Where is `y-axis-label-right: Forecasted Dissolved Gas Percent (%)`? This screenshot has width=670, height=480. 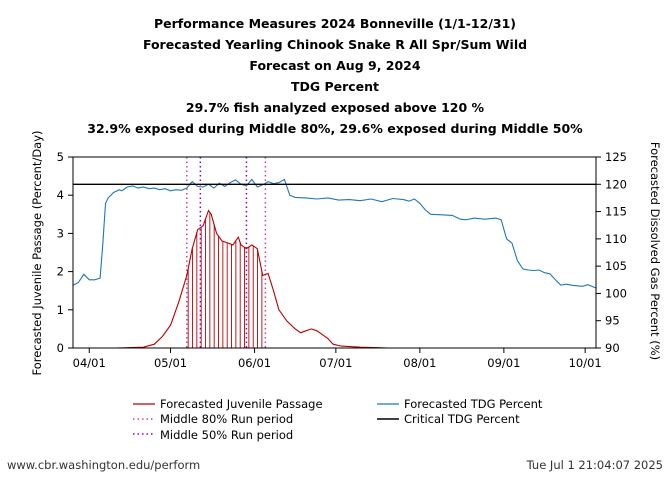
y-axis-label-right: Forecasted Dissolved Gas Percent (%) is located at coordinates (655, 251).